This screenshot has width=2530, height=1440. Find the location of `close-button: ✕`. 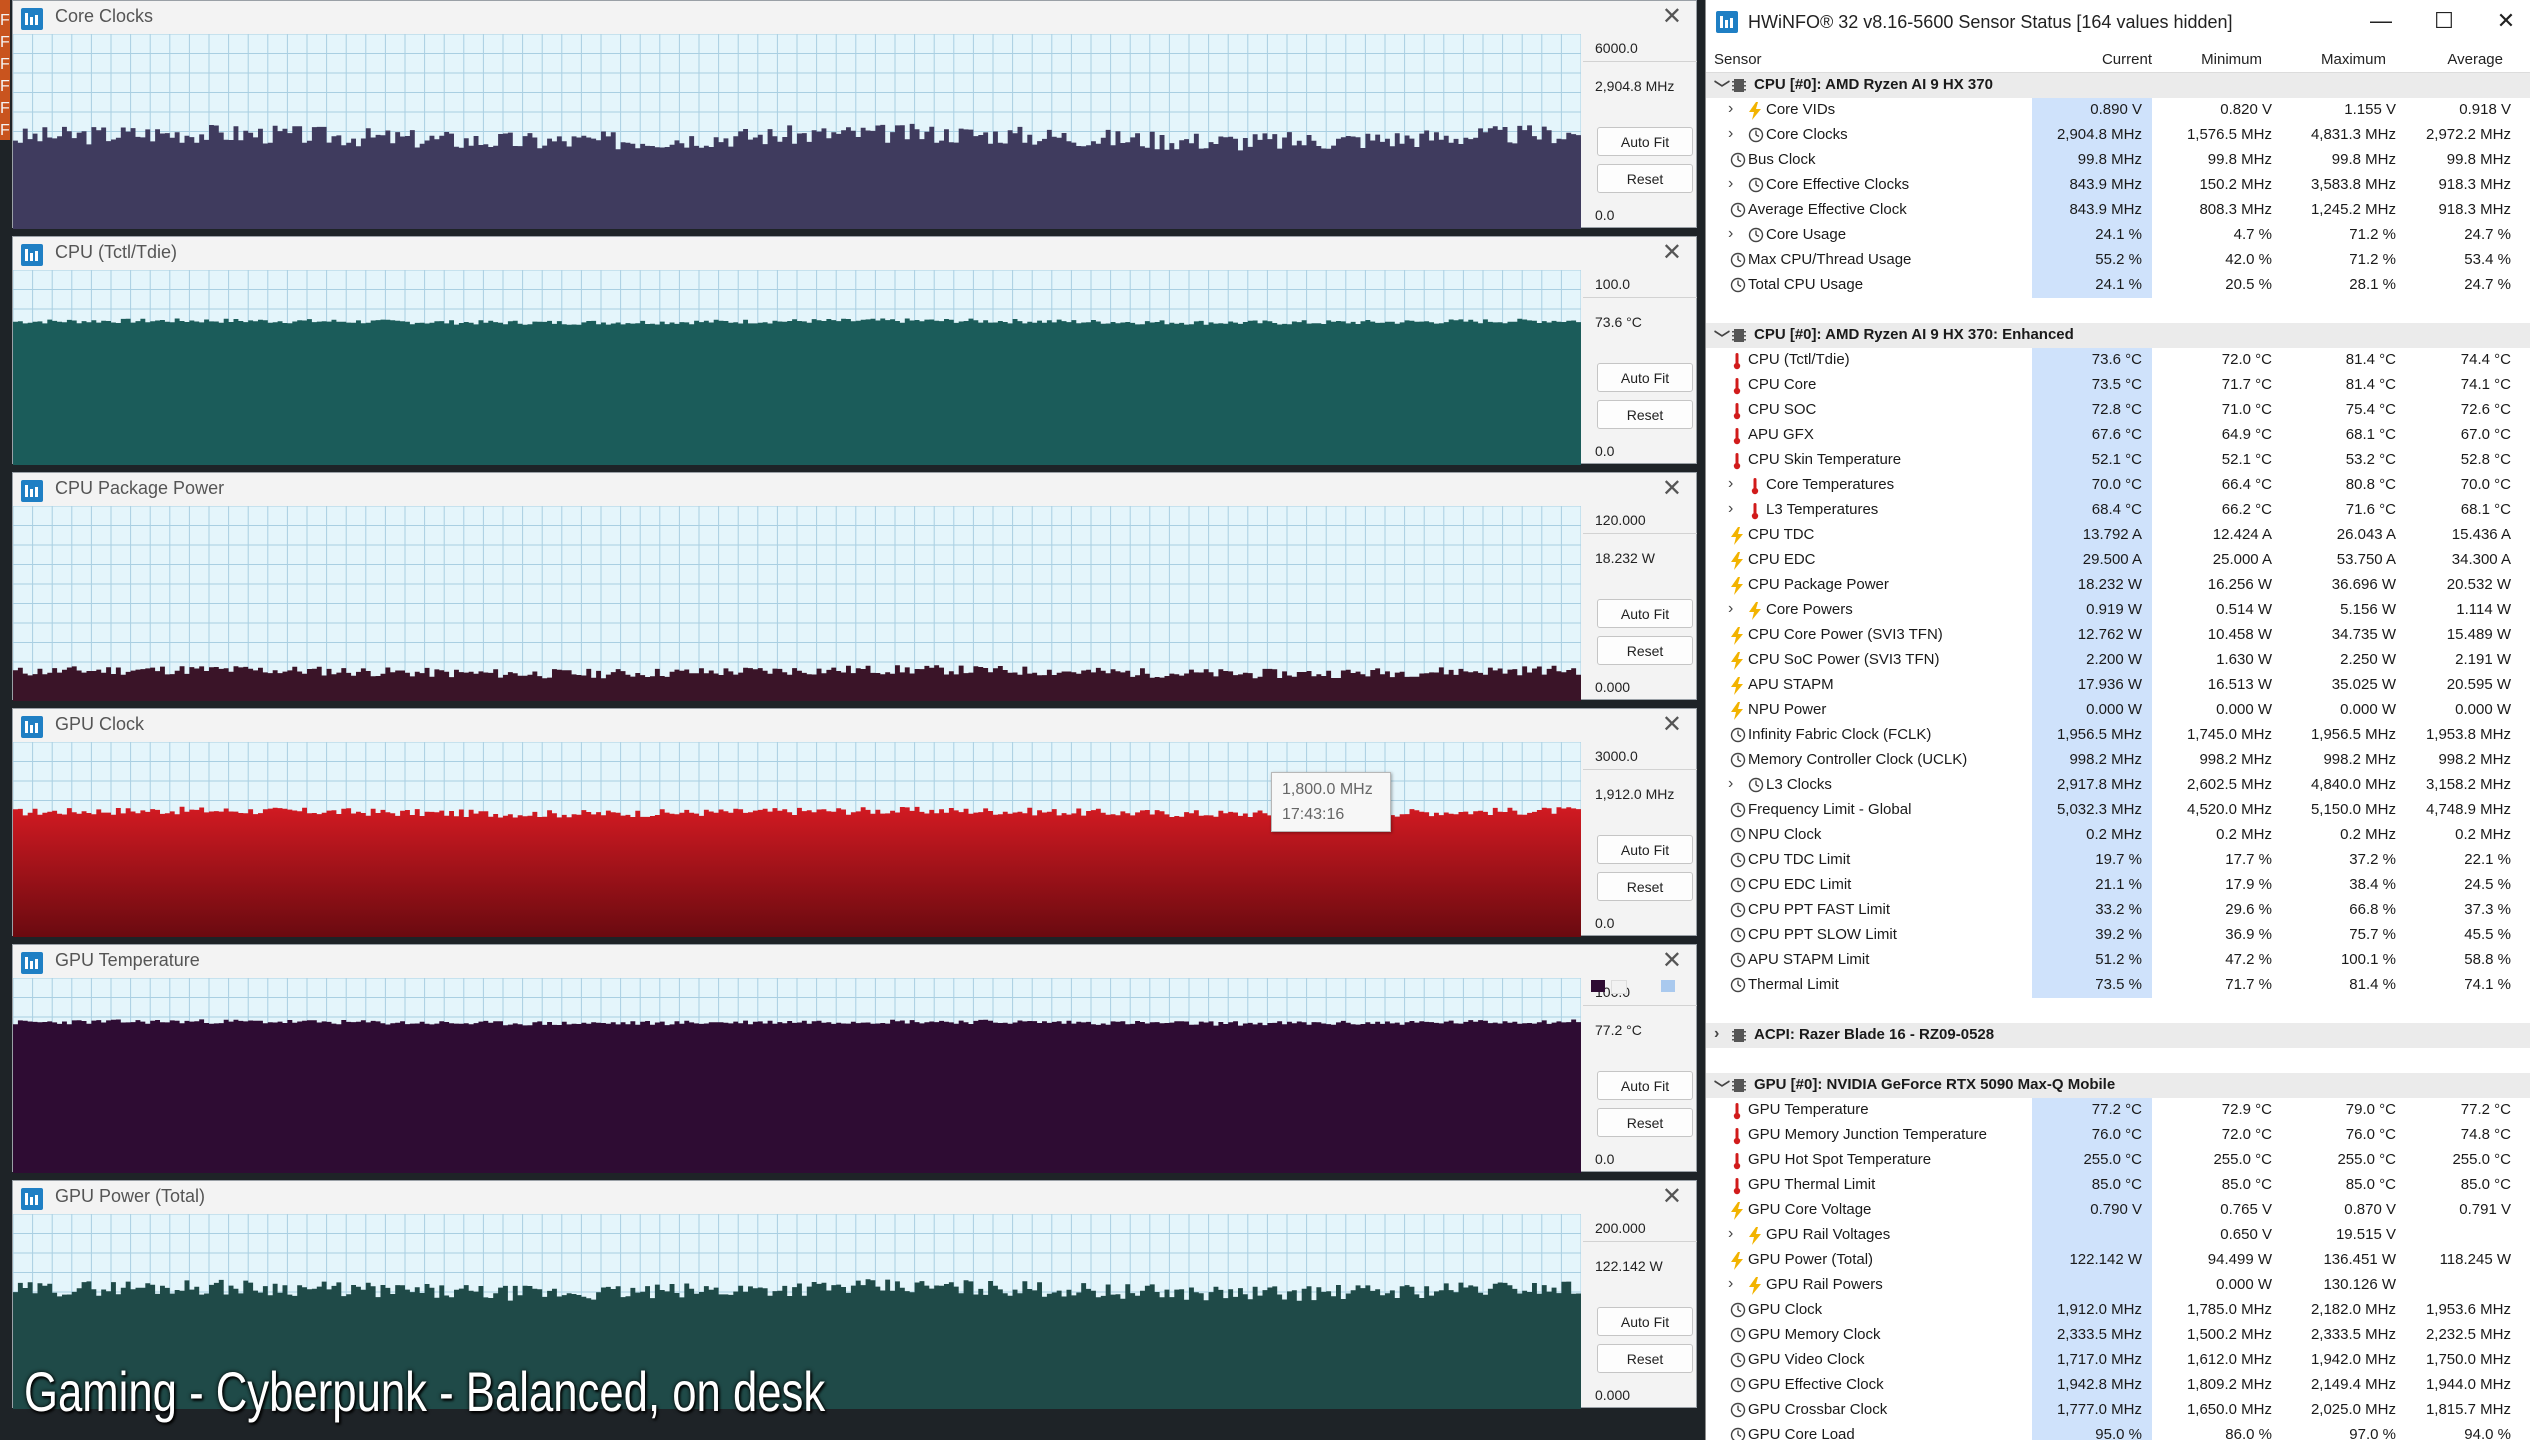

close-button: ✕ is located at coordinates (2506, 20).